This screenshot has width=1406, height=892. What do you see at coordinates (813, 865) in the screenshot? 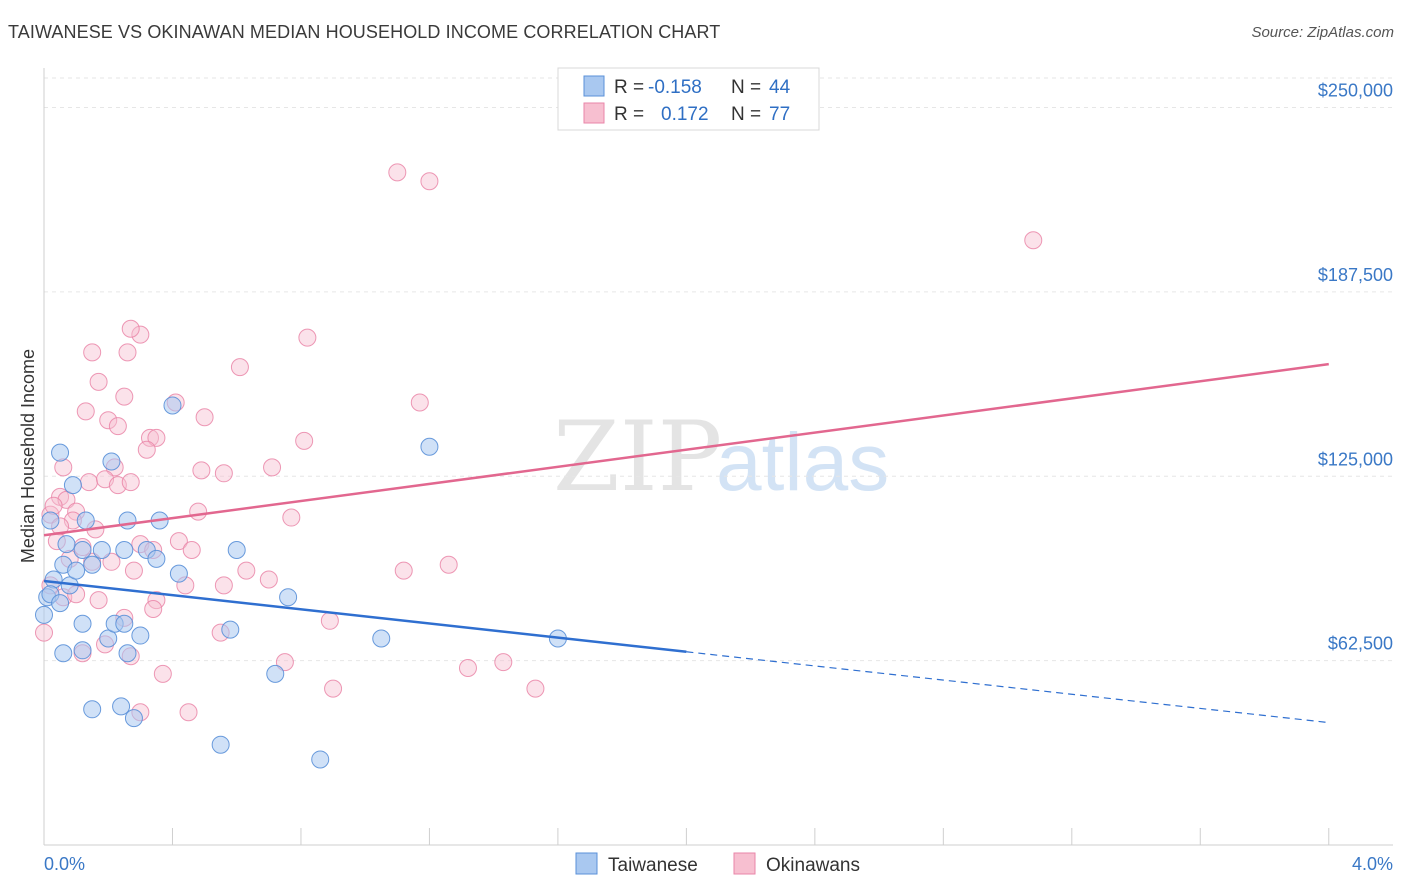
I see `bottom-legend-okinawans: Okinawans` at bounding box center [813, 865].